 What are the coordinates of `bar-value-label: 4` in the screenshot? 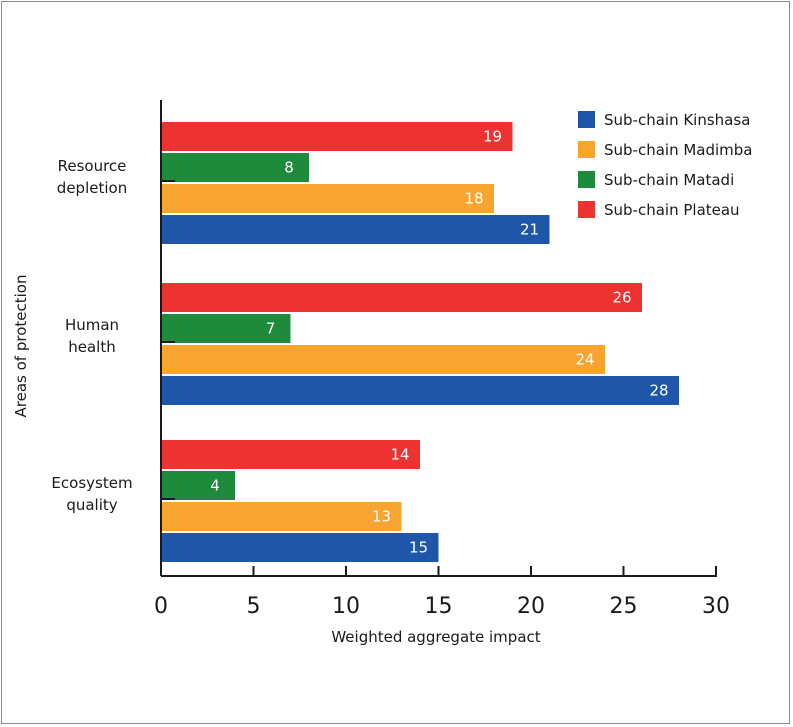 It's located at (215, 486).